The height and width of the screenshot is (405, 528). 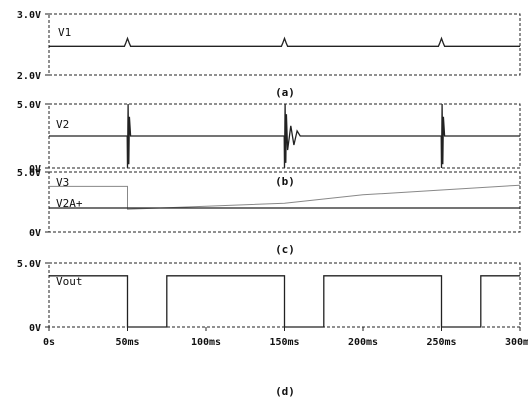 I want to click on series-label: V3, so click(x=62, y=182).